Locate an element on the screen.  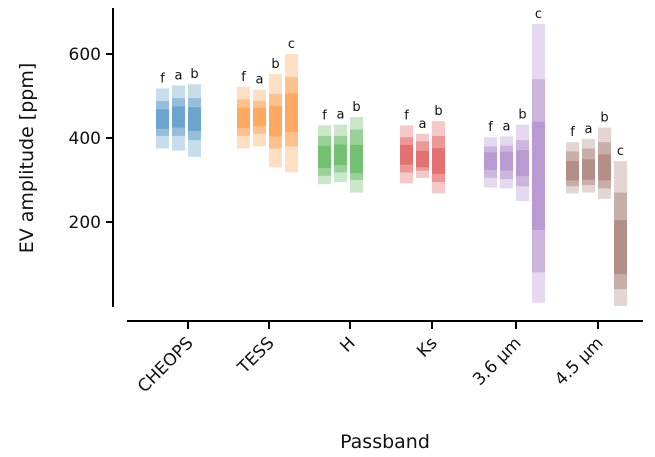
x-tick-label: TESS is located at coordinates (255, 355).